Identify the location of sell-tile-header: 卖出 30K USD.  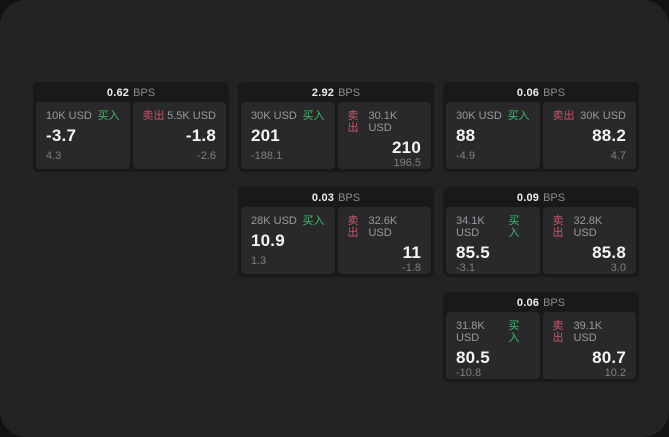
(590, 116).